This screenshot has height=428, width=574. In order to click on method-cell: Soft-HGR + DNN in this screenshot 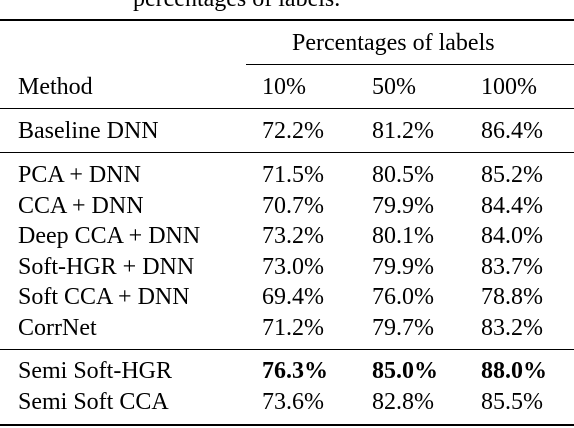, I will do `click(106, 267)`.